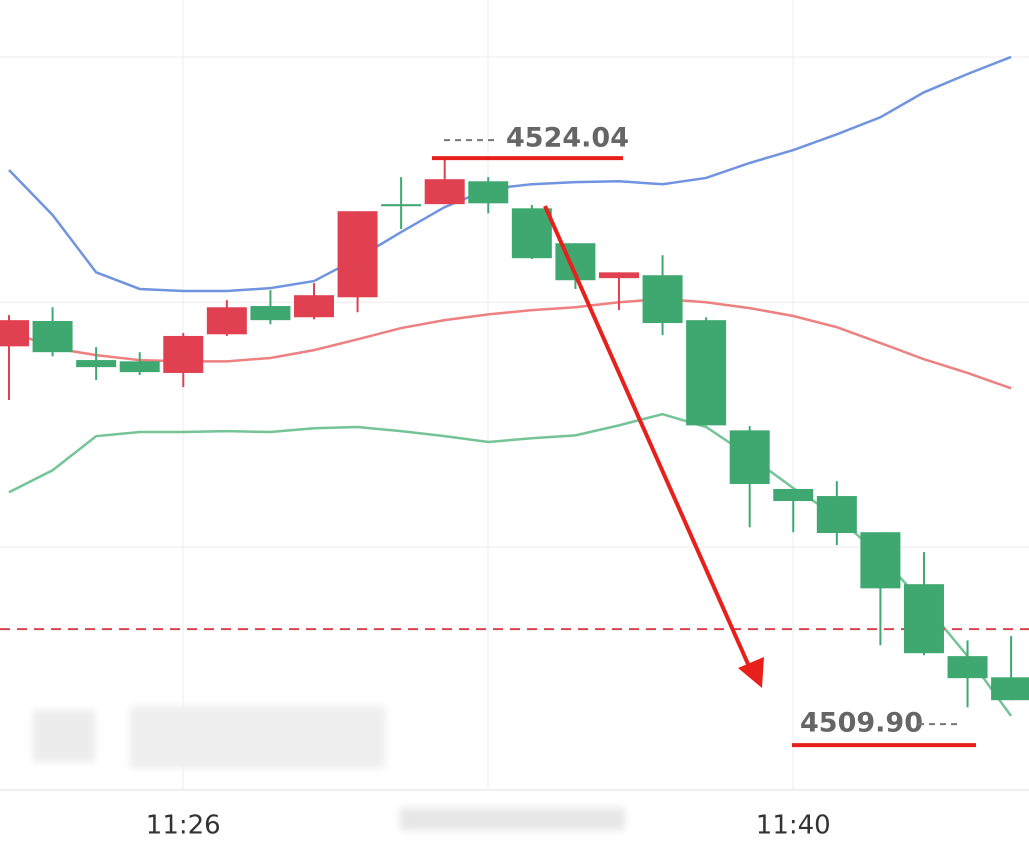 This screenshot has width=1029, height=843. Describe the element at coordinates (861, 723) in the screenshot. I see `annotation-label: 4509.90` at that location.